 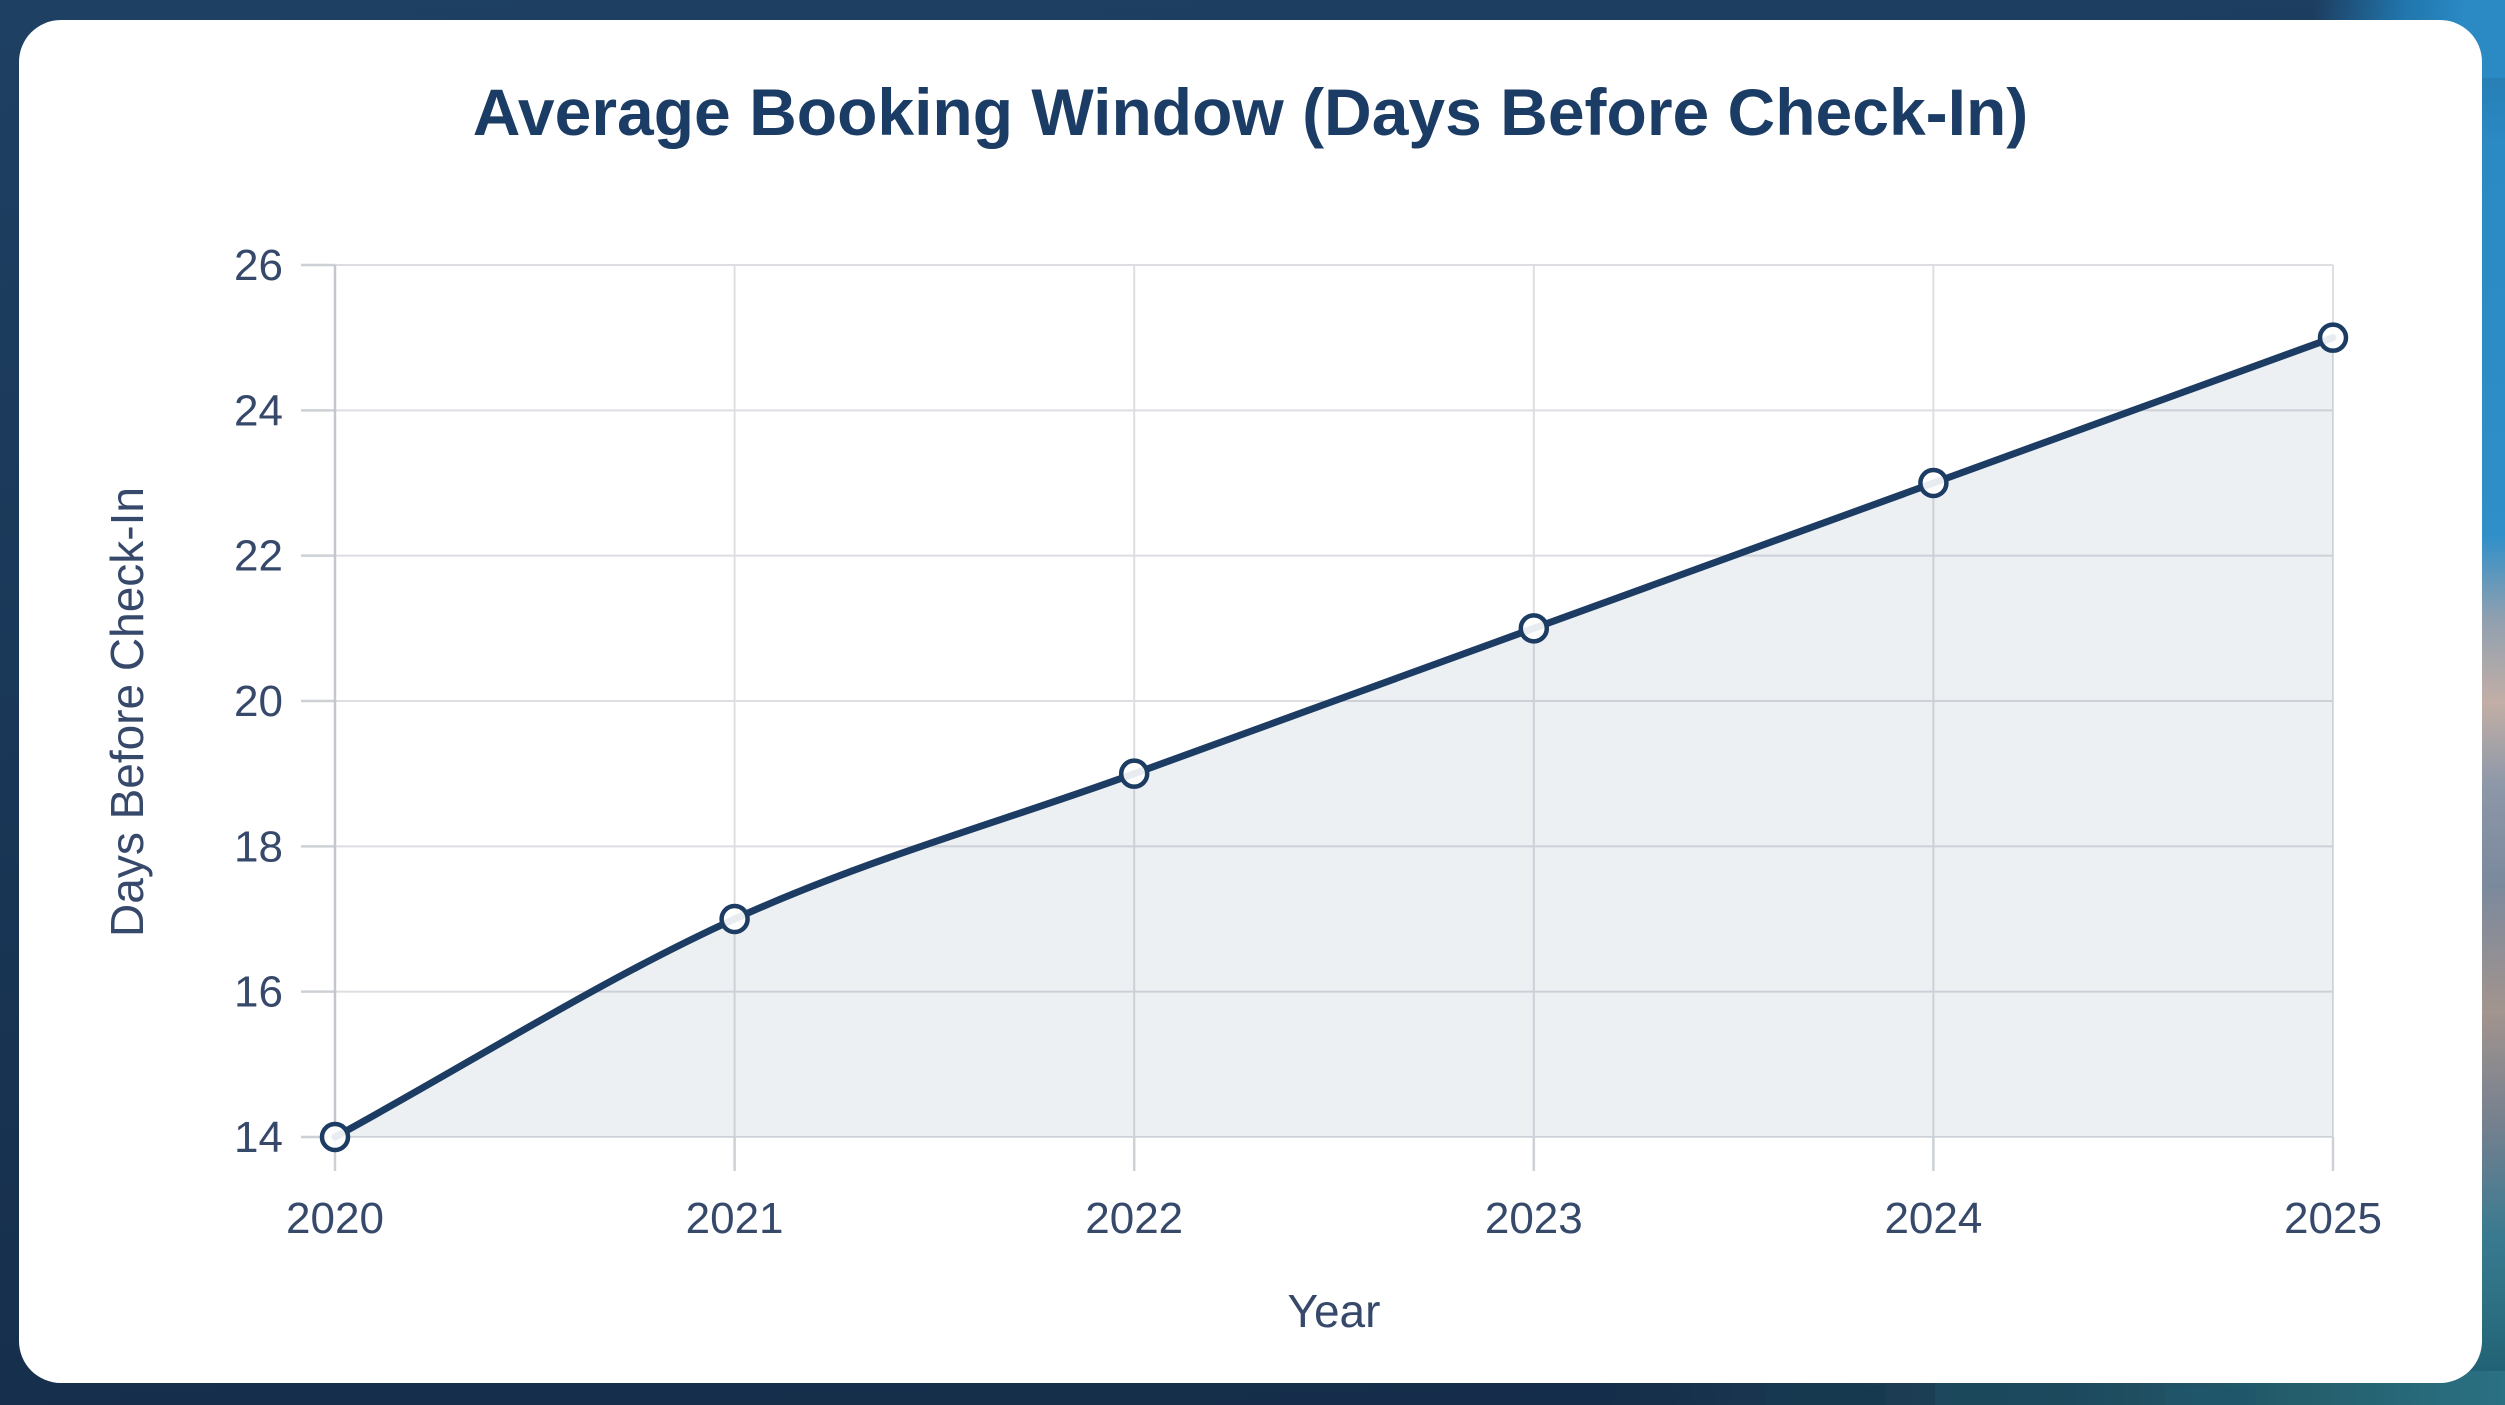 What do you see at coordinates (258, 410) in the screenshot?
I see `y-tick-label: 24` at bounding box center [258, 410].